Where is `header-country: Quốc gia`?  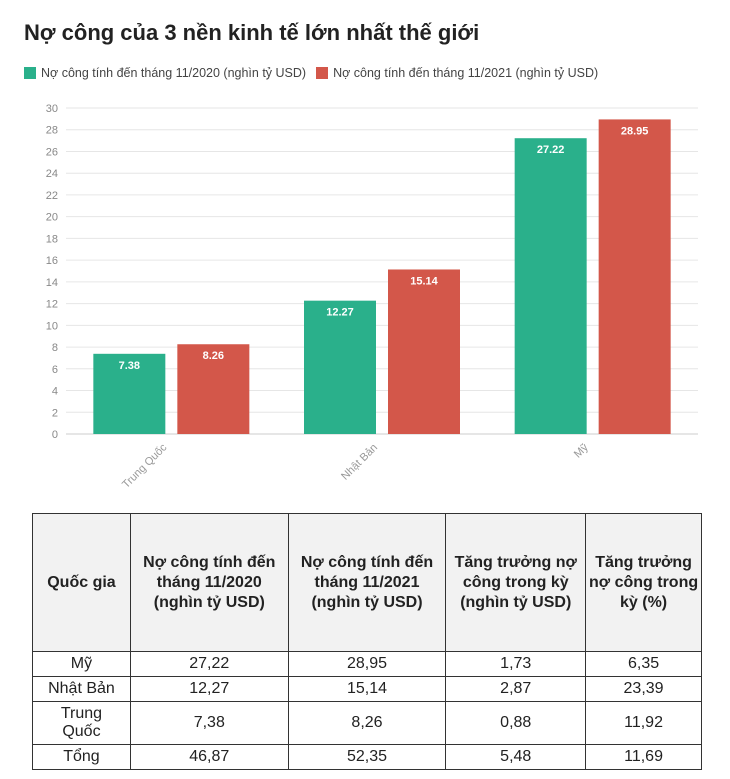
header-country: Quốc gia is located at coordinates (81, 582).